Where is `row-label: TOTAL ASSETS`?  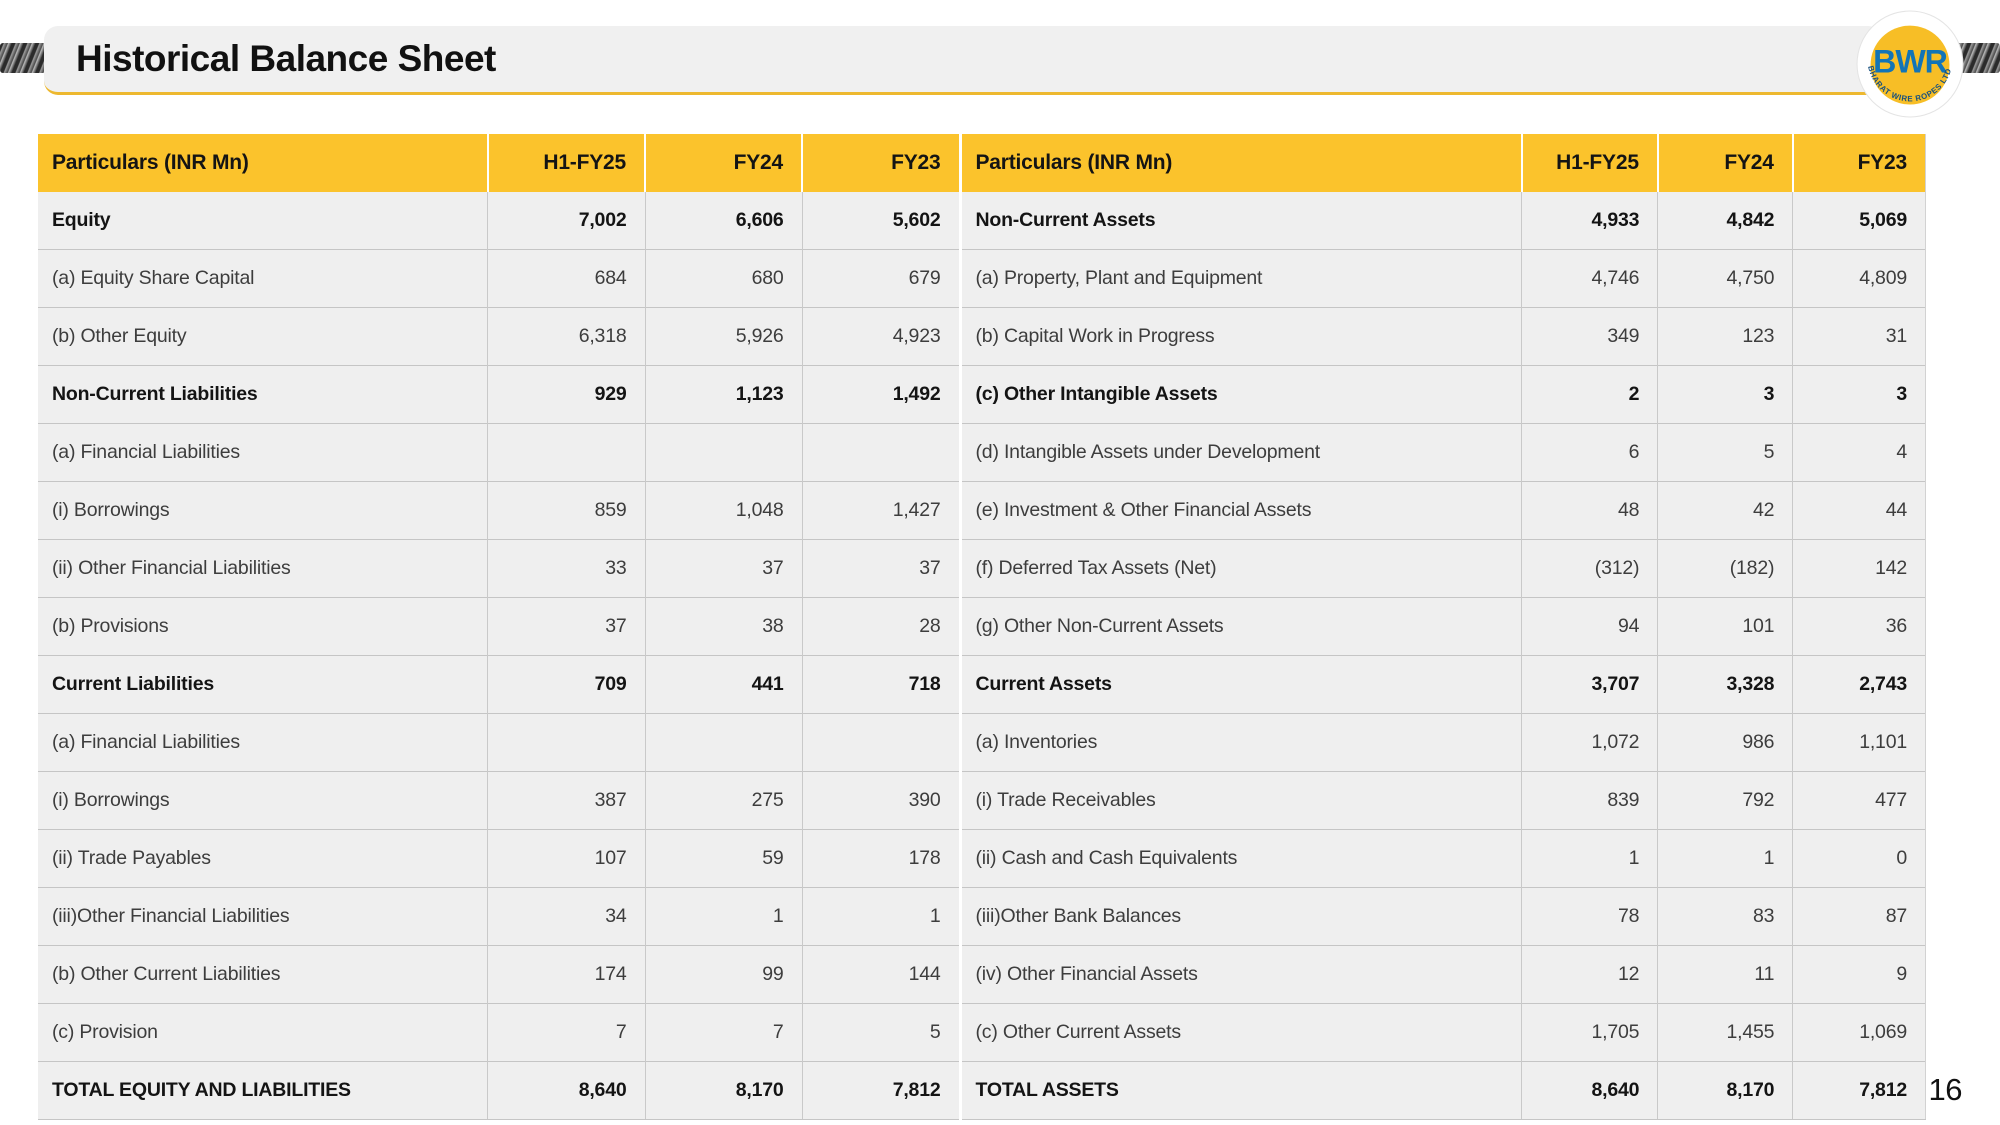
row-label: TOTAL ASSETS is located at coordinates (1240, 1090).